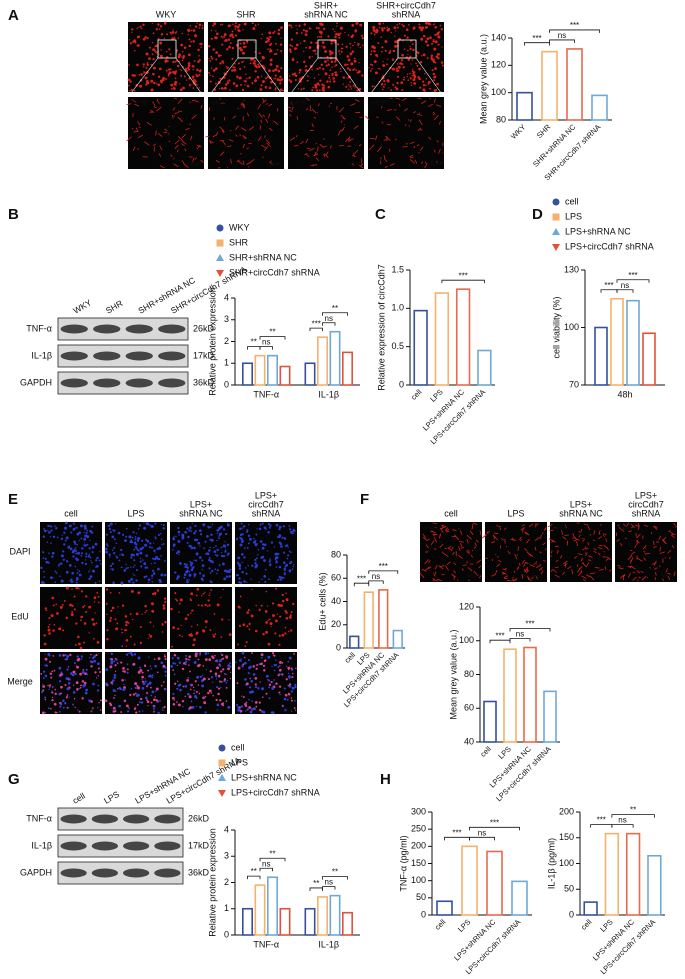 This screenshot has width=685, height=979. What do you see at coordinates (516, 552) in the screenshot?
I see `micrograph` at bounding box center [516, 552].